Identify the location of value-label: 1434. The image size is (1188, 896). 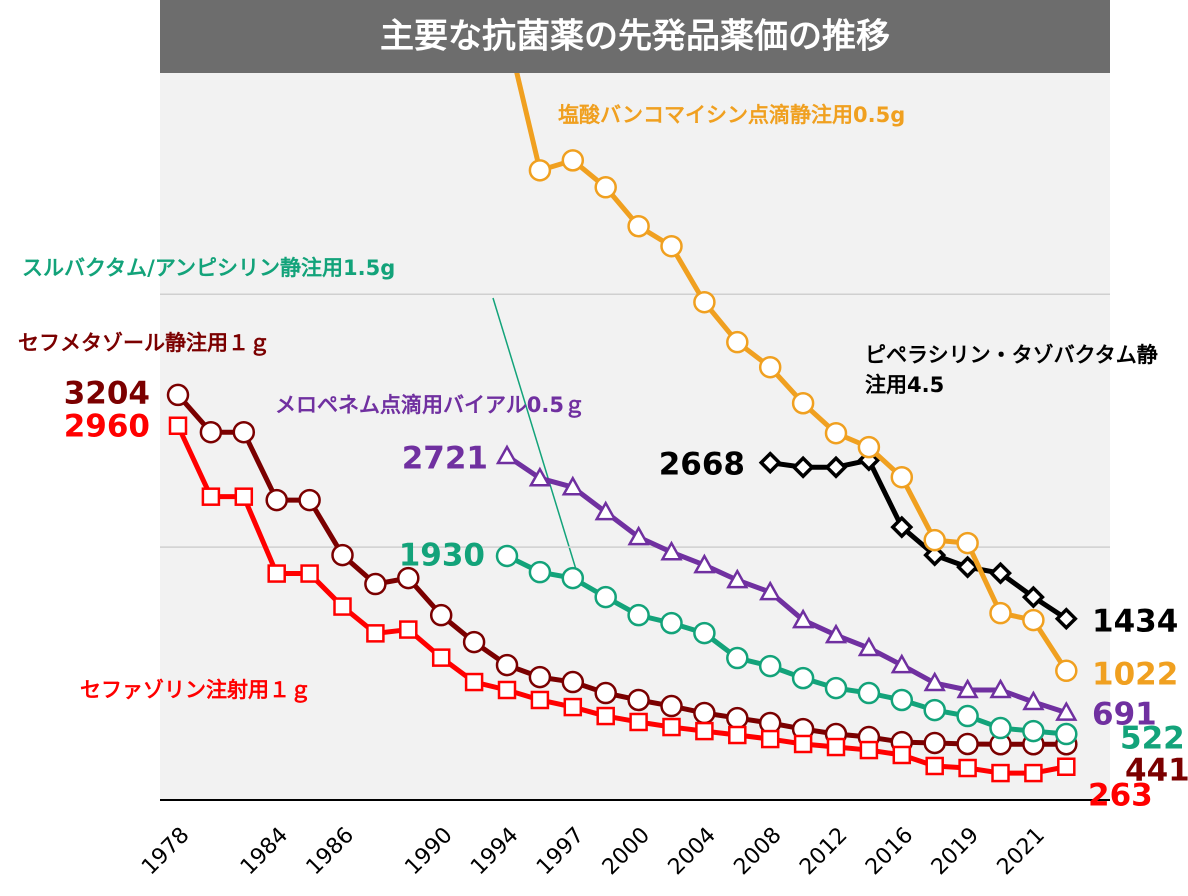
(1135, 622).